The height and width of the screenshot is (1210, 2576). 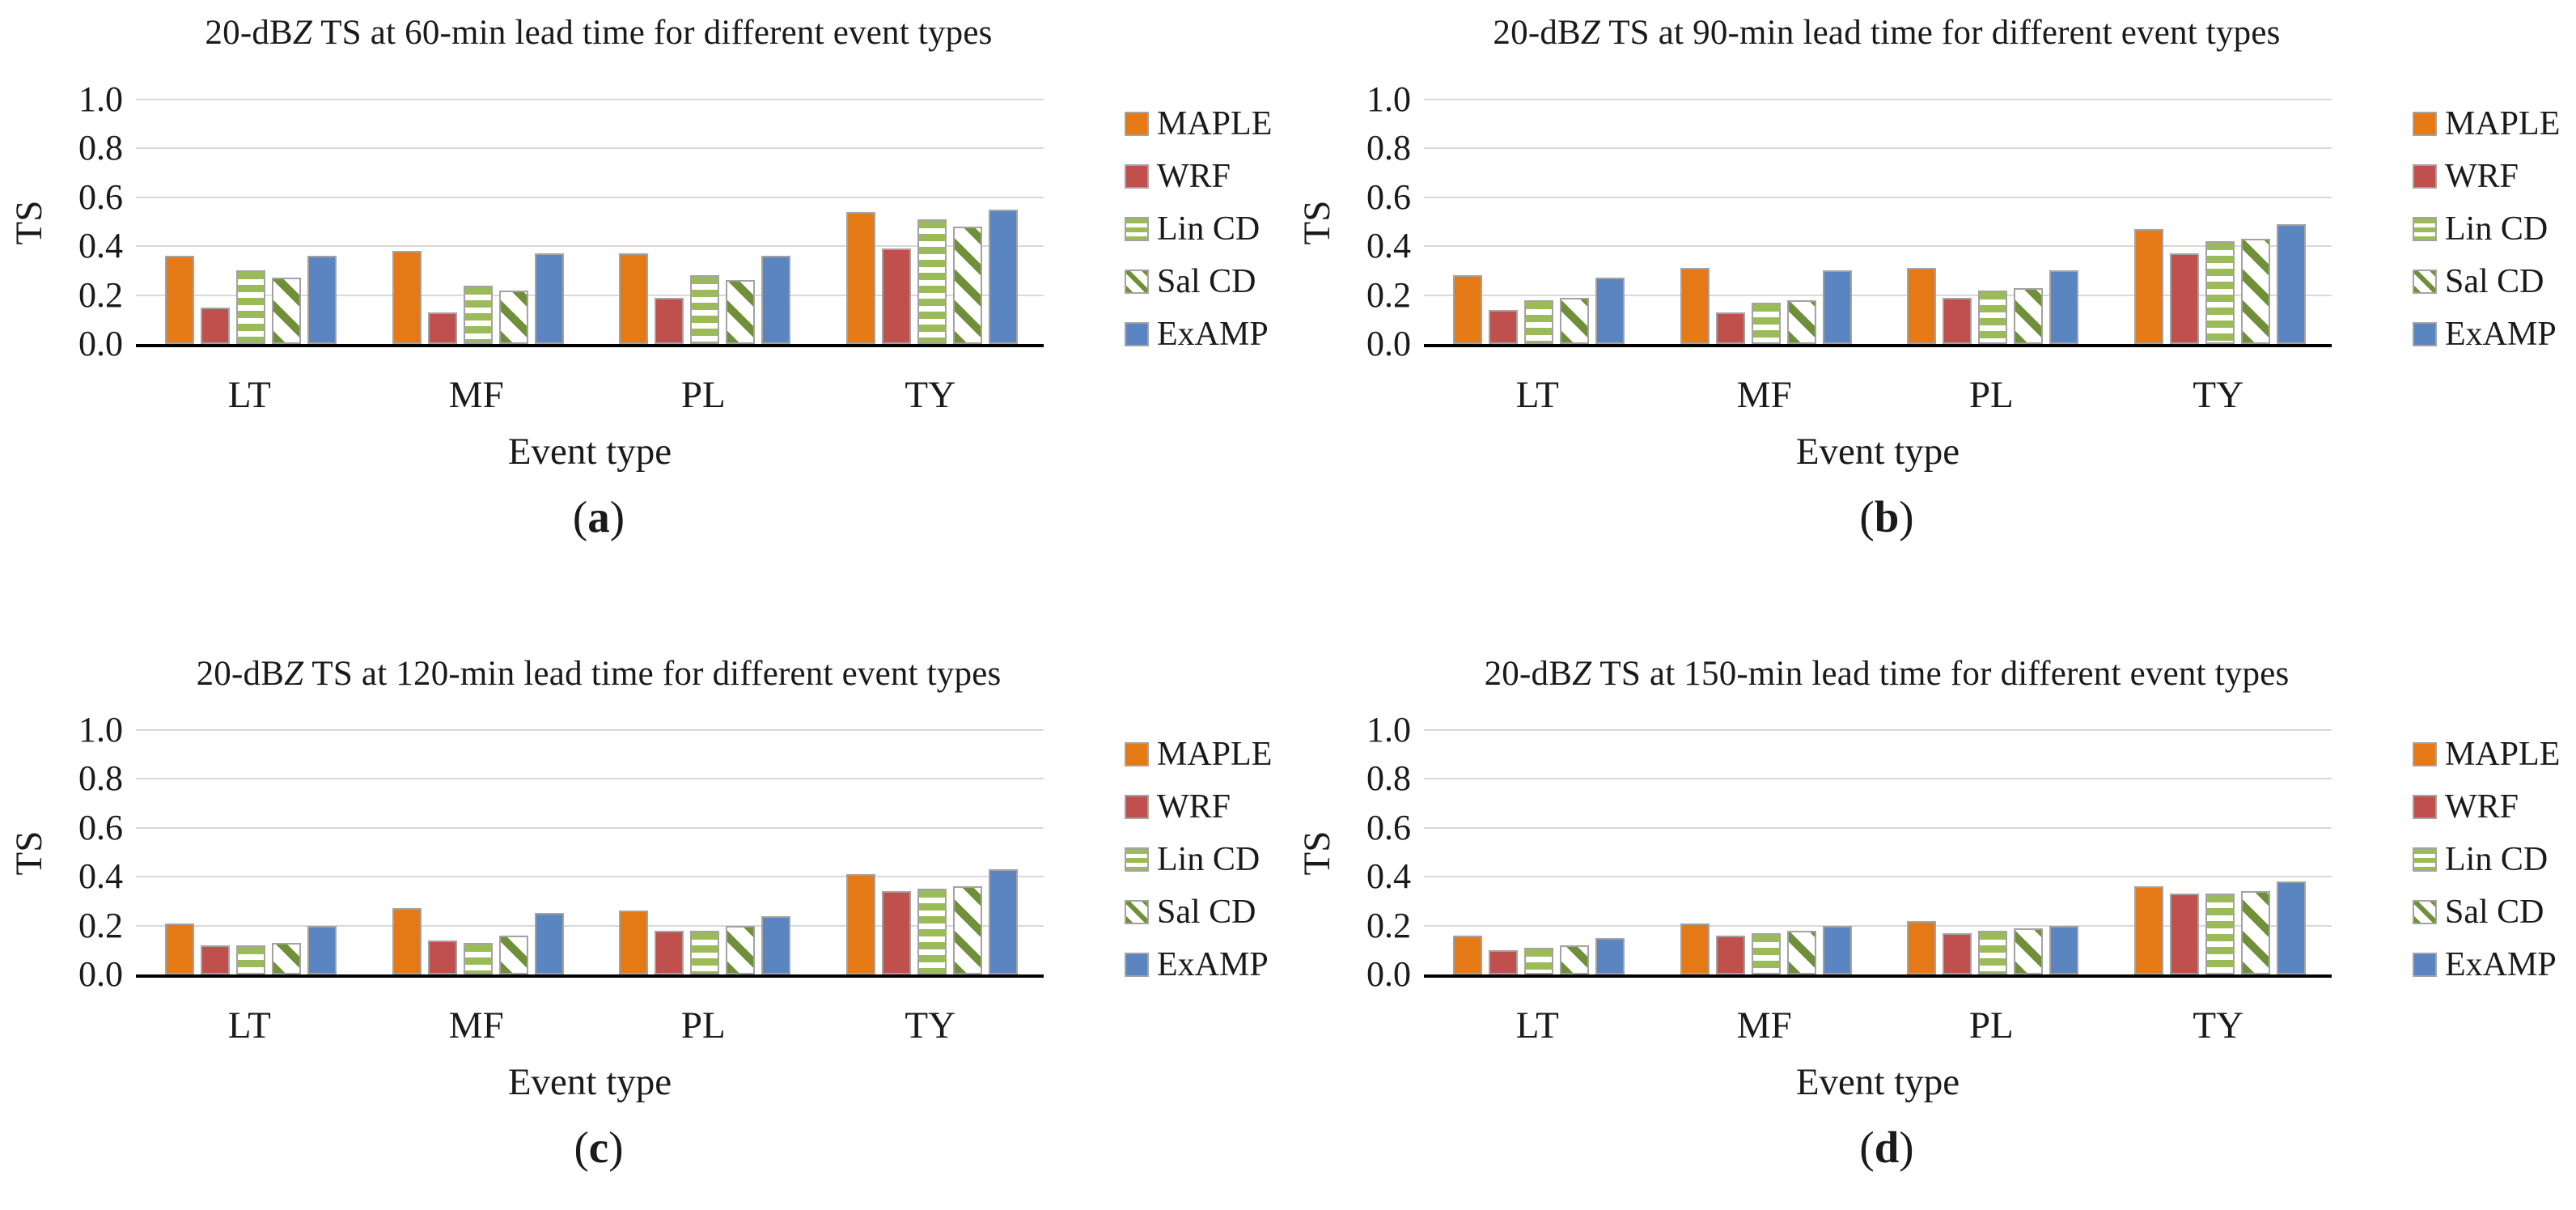 What do you see at coordinates (1993, 852) in the screenshot?
I see `bar-group-PL` at bounding box center [1993, 852].